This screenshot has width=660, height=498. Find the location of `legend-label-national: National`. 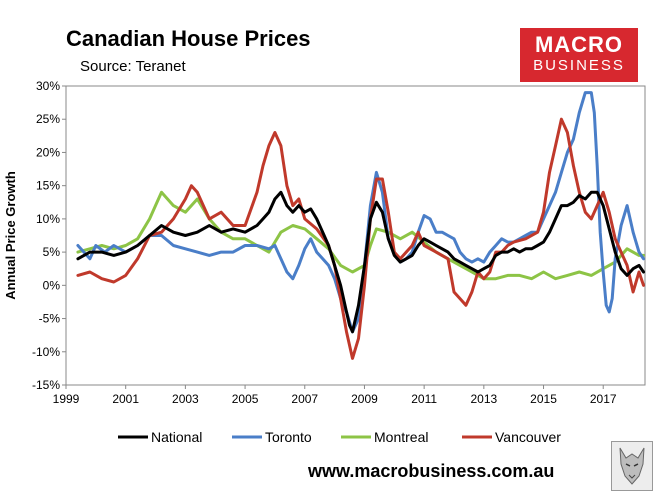

legend-label-national: National is located at coordinates (176, 437).